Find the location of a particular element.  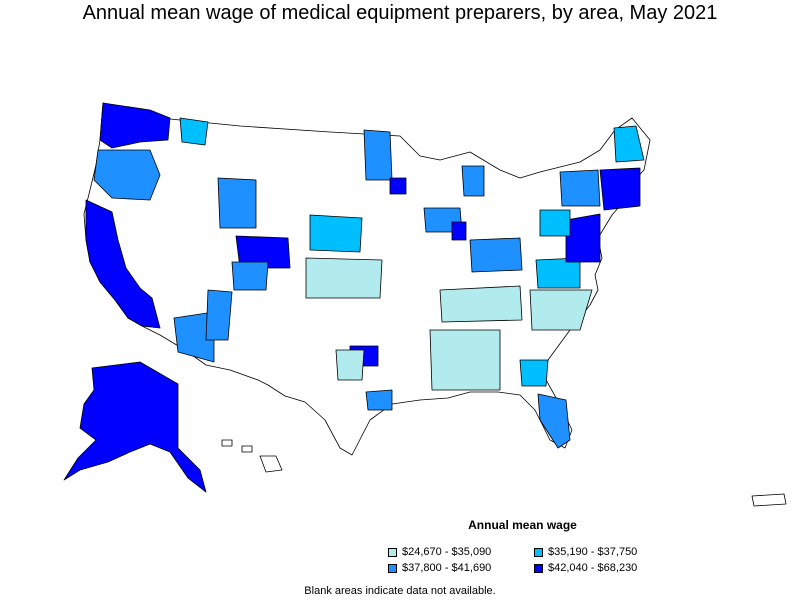

region-texas-east is located at coordinates (350, 365).